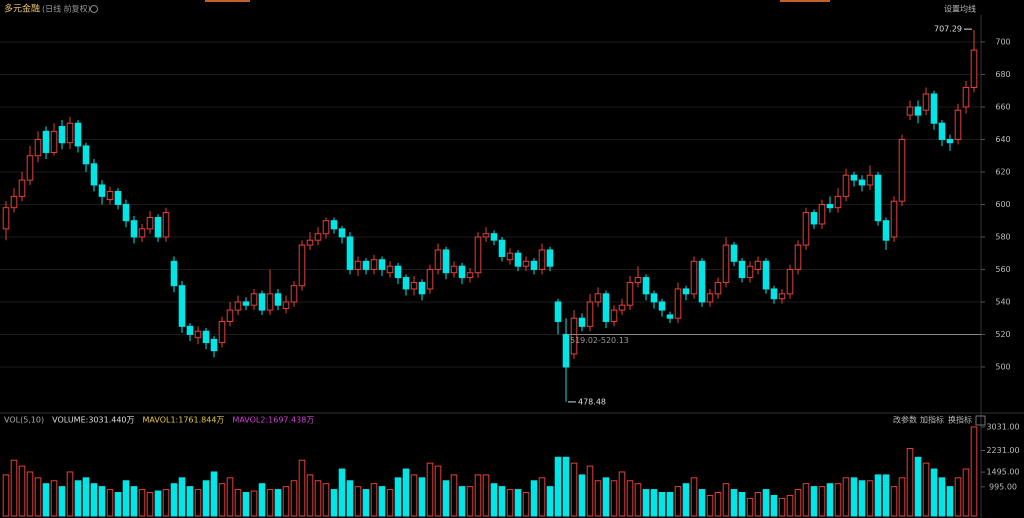  Describe the element at coordinates (932, 420) in the screenshot. I see `volume-button: 加指标` at that location.